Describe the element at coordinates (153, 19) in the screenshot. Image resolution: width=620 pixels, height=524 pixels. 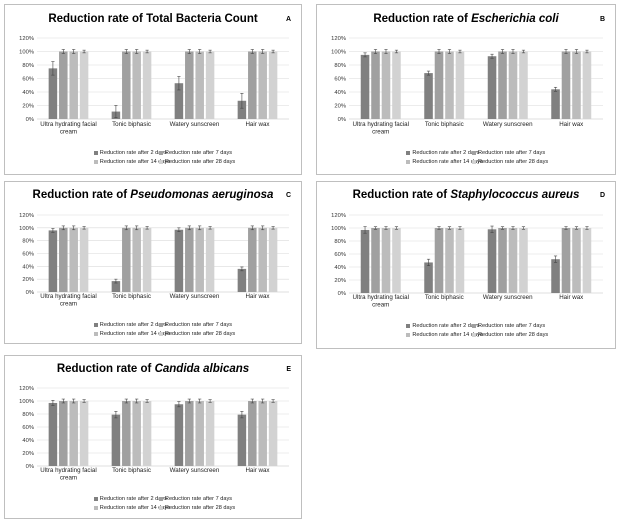
I see `chart-title-text: Reduction rate of Total Bacteria Count` at that location.